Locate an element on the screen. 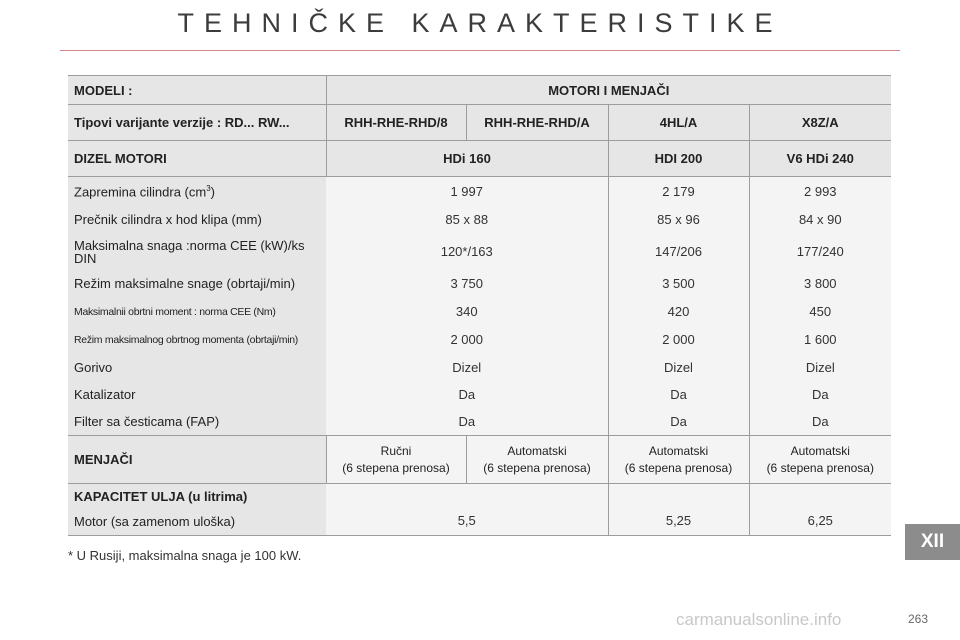 The image size is (960, 640). header-row: MODELI : MOTORI I MENJAČI is located at coordinates (480, 90).